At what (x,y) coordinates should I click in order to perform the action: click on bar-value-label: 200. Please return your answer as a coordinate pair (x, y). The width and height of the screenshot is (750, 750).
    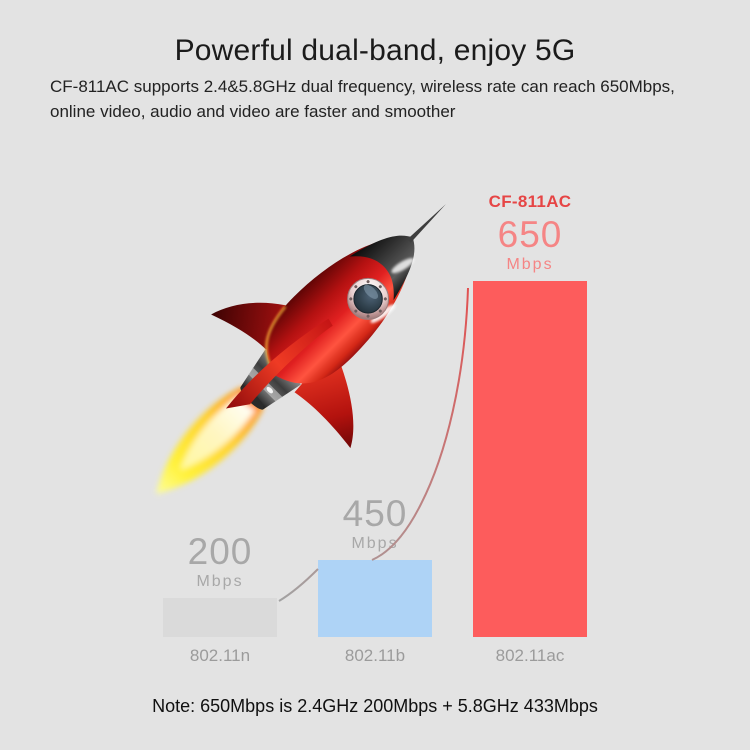
    Looking at the image, I should click on (220, 551).